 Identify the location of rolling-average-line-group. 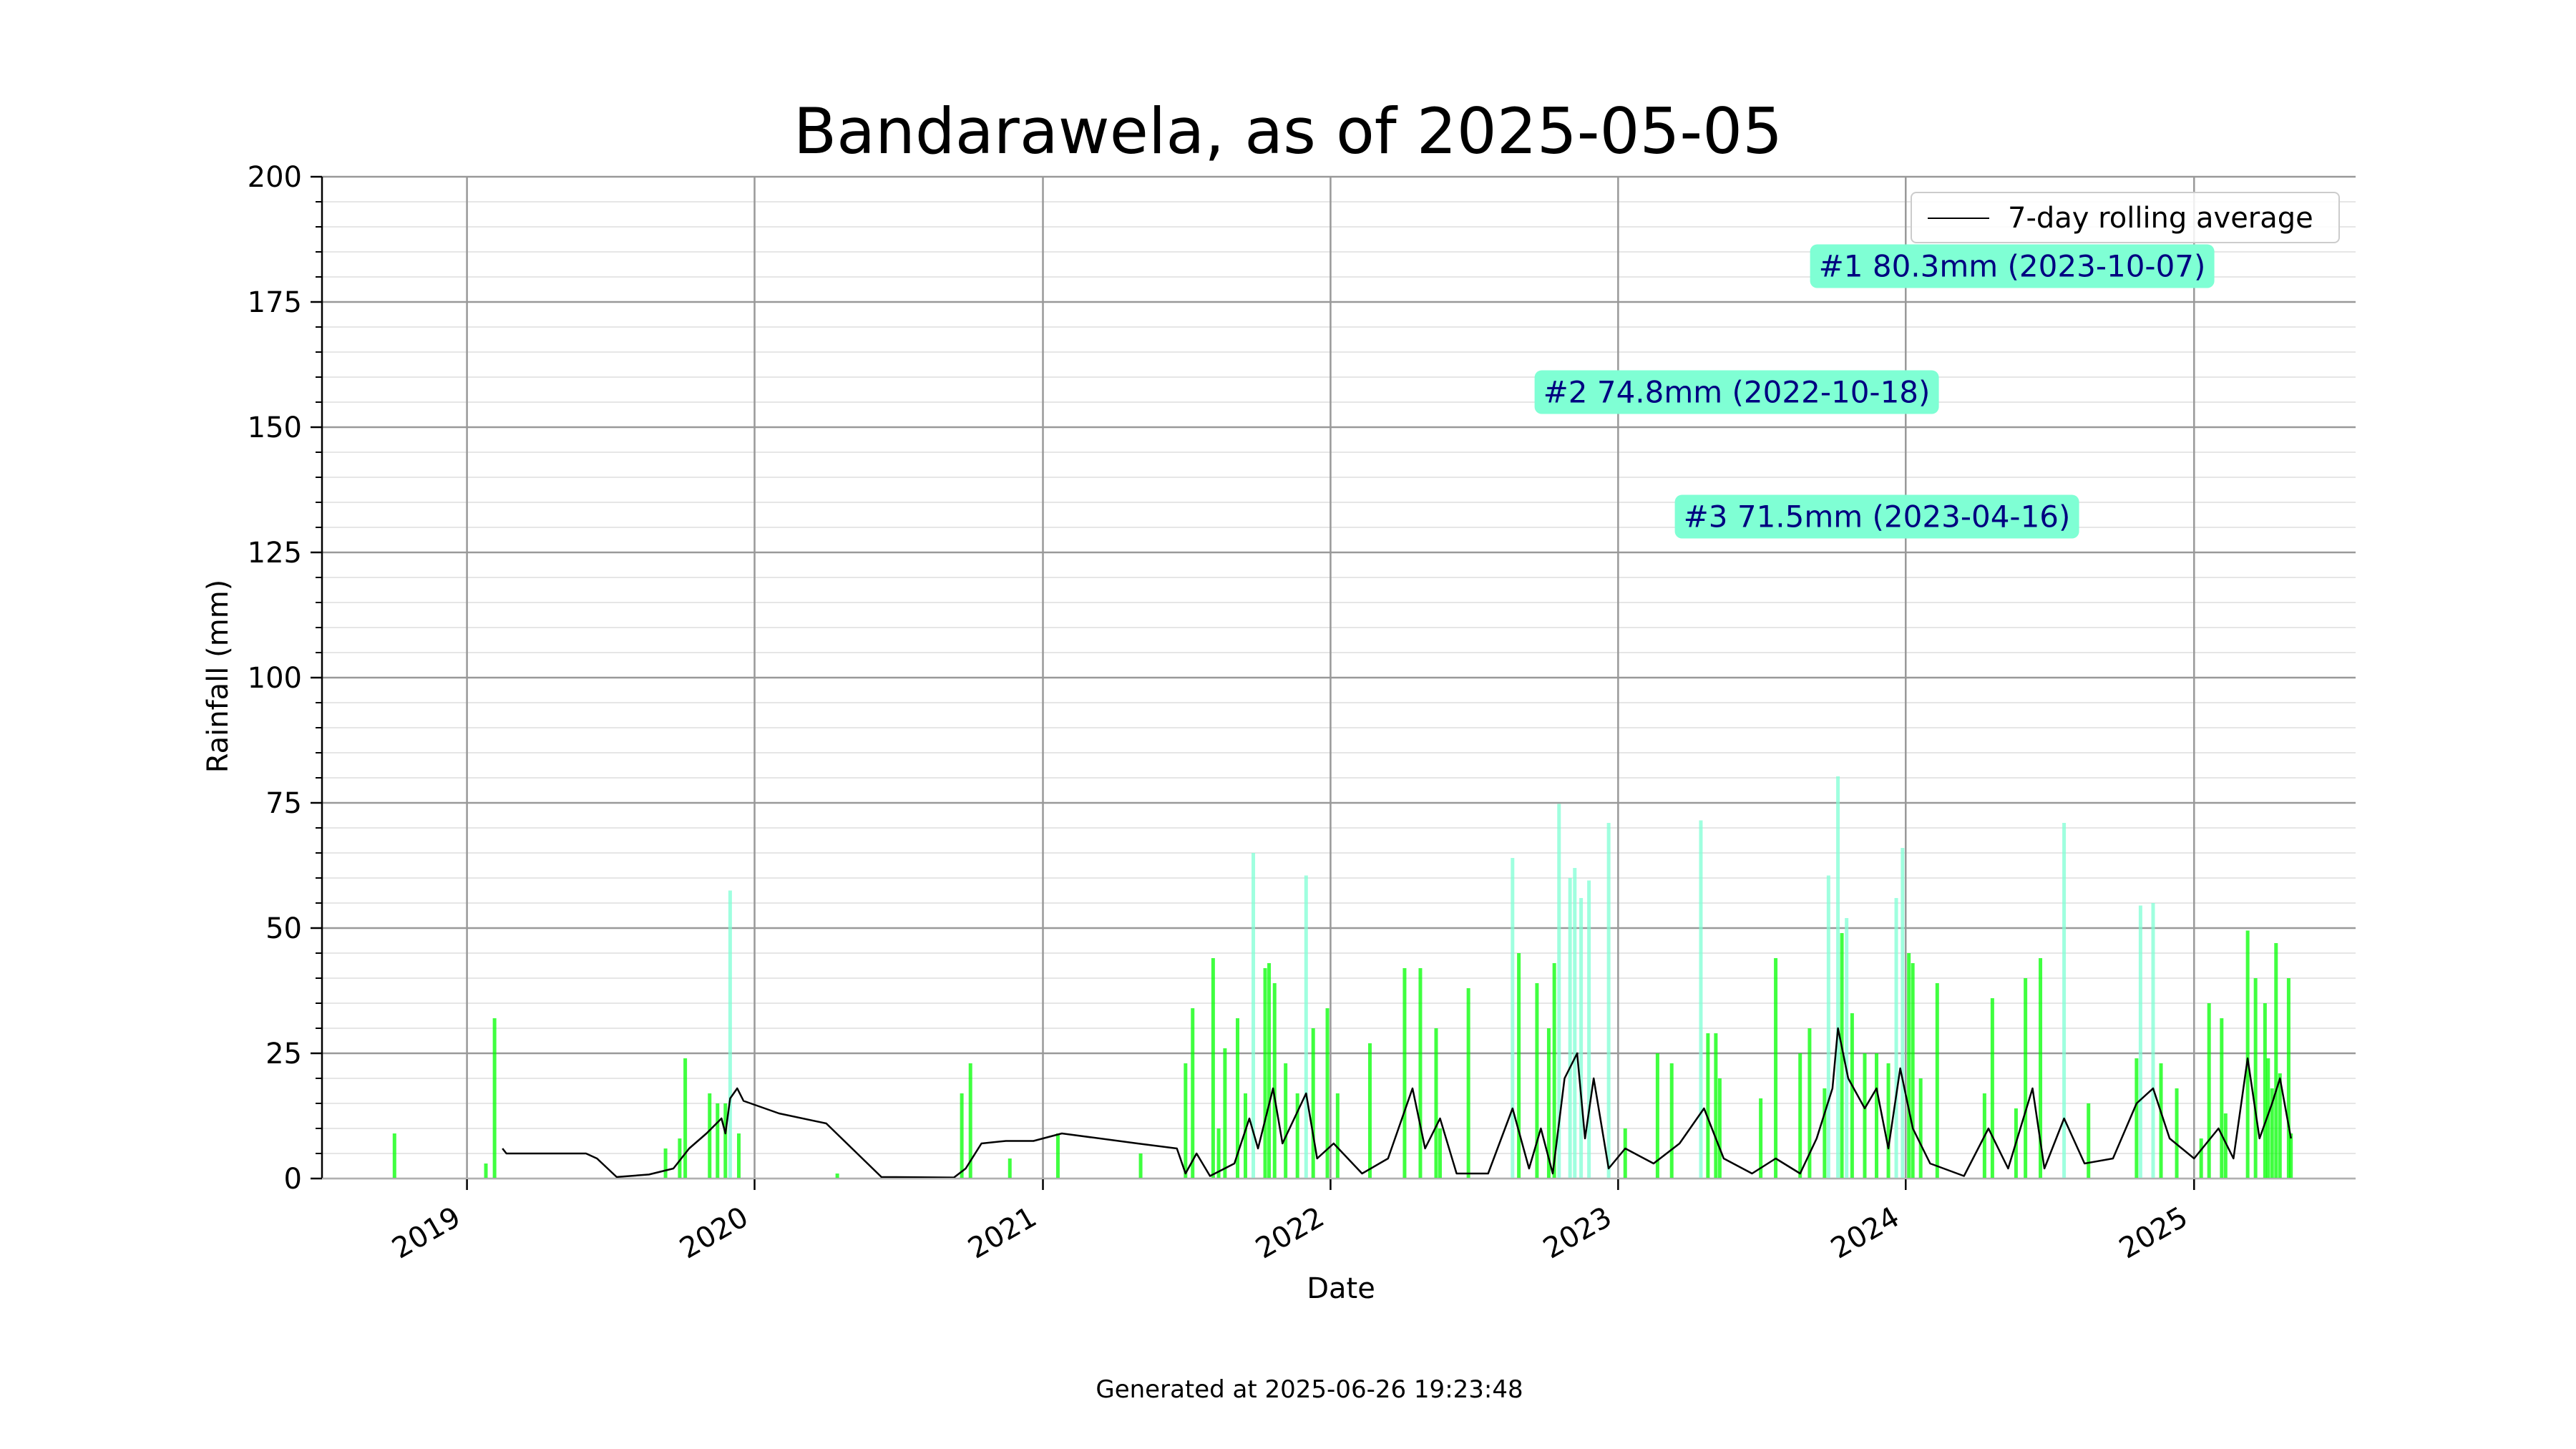
(1397, 1103).